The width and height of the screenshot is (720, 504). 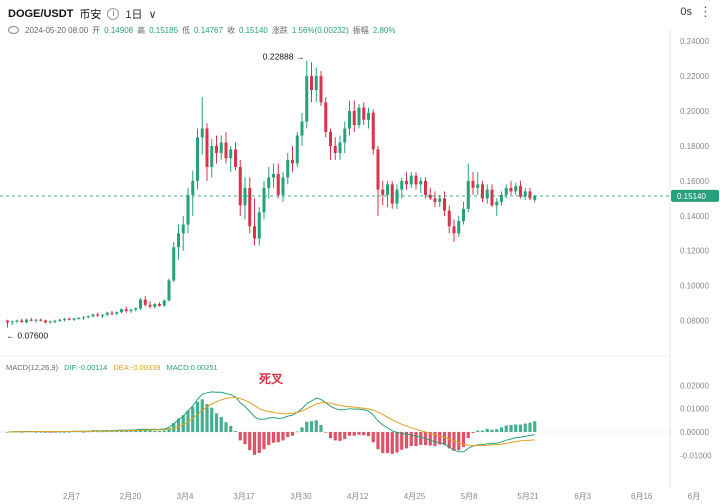 I want to click on macd-title: MACD(12,26,9), so click(x=32, y=367).